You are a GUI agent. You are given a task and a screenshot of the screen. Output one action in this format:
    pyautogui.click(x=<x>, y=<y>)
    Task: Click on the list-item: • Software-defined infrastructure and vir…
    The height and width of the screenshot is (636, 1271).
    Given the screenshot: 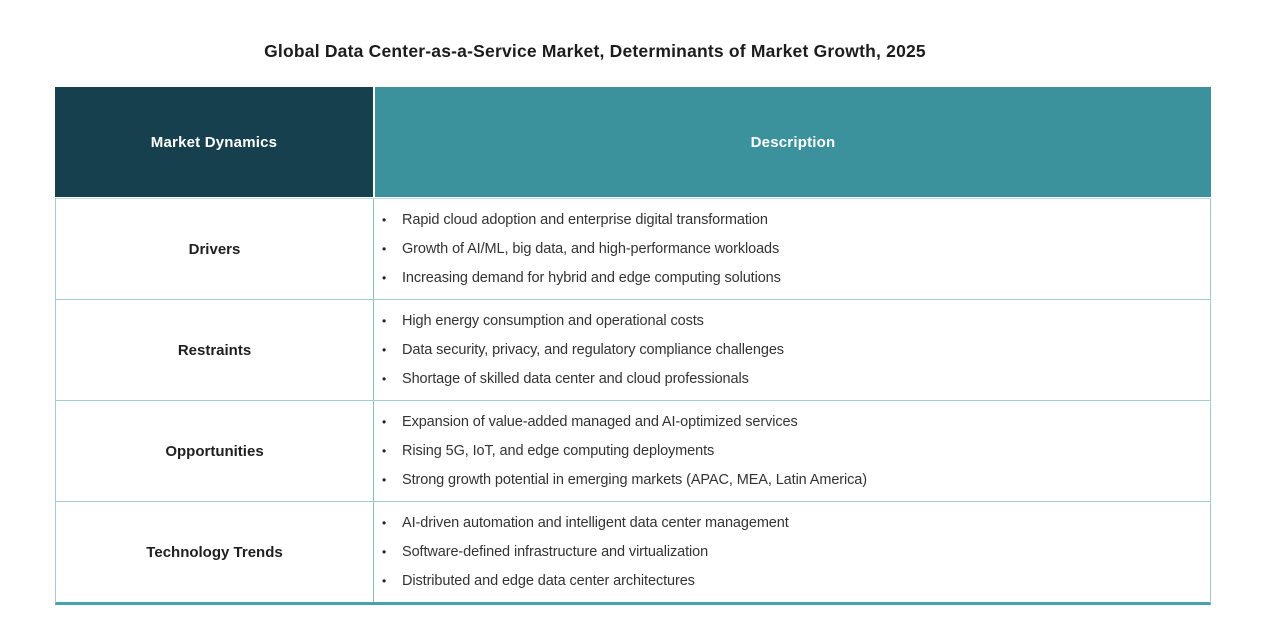 What is the action you would take?
    pyautogui.click(x=789, y=552)
    